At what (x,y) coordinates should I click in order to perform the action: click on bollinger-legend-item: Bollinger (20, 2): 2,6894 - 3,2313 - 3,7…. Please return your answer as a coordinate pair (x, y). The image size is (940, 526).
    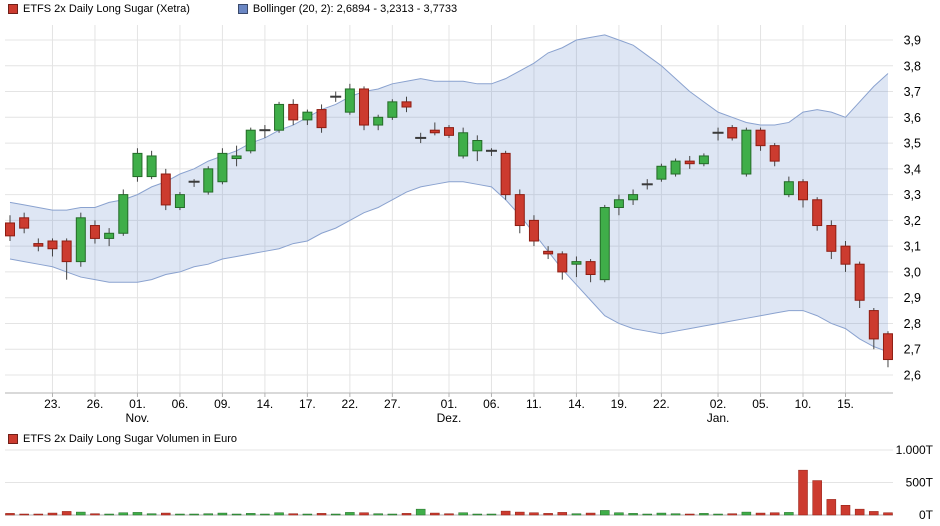
    Looking at the image, I should click on (347, 9).